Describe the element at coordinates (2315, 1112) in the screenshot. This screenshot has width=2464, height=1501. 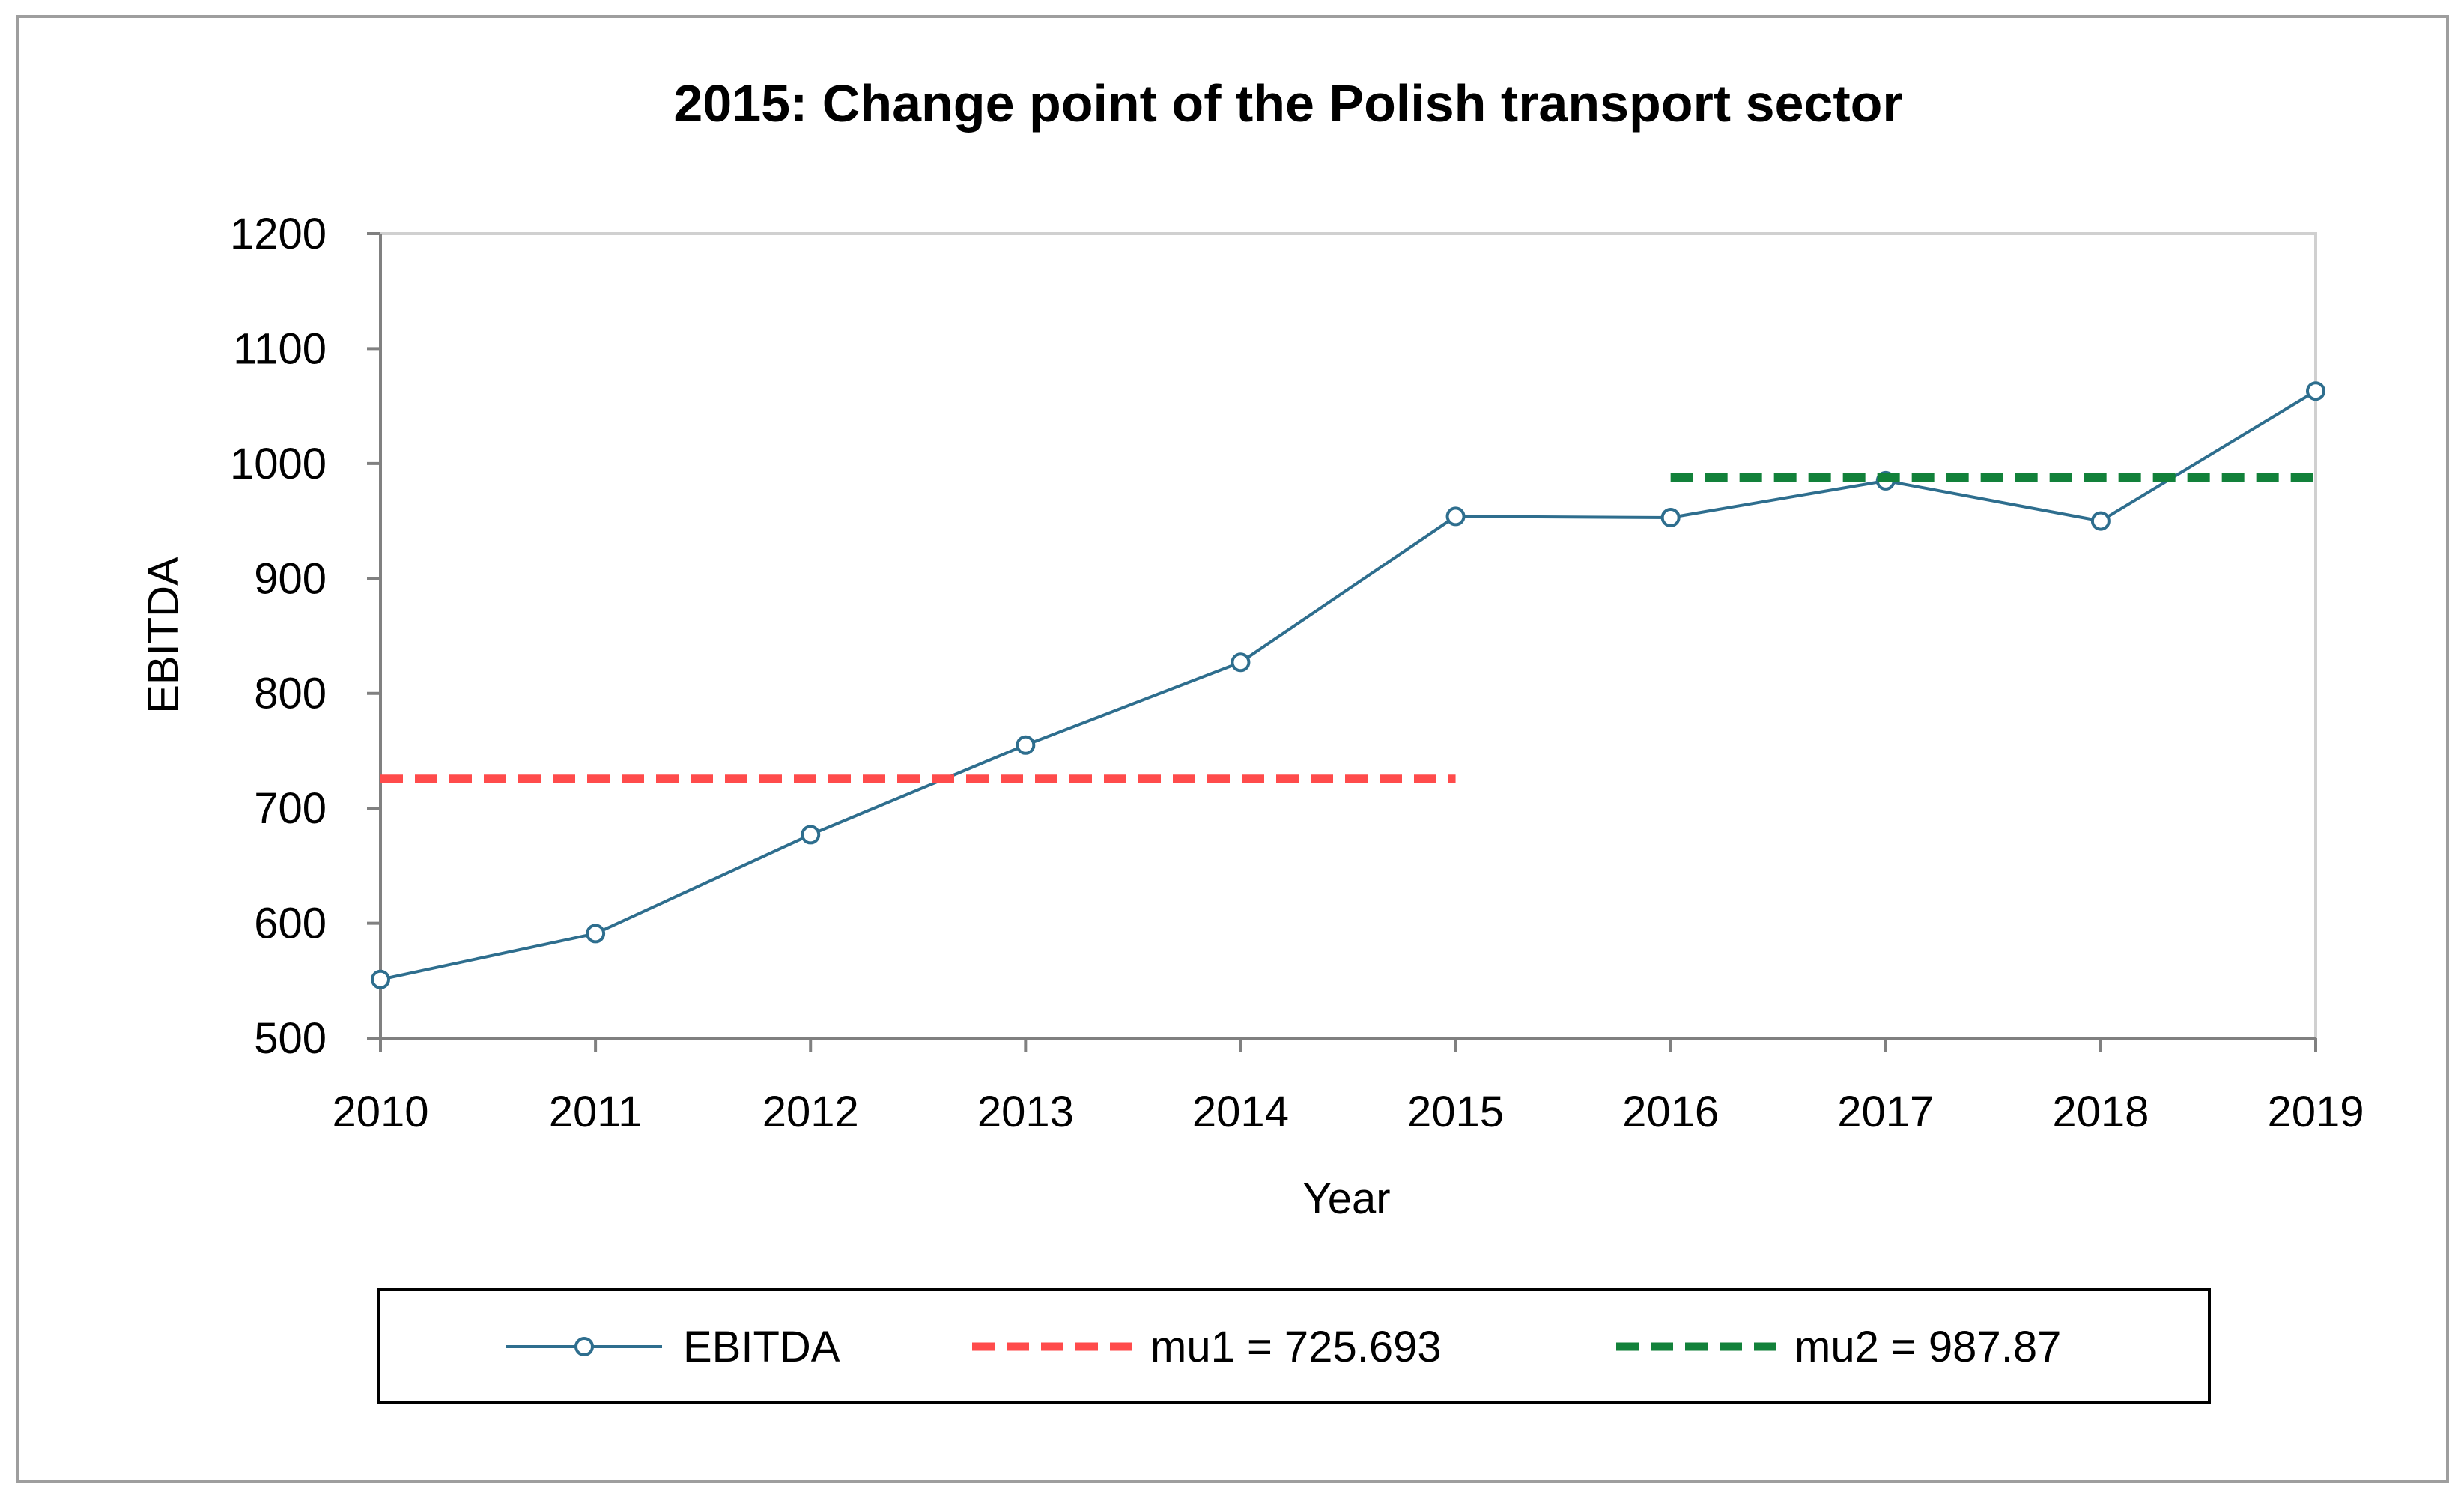
I see `x-tick-label: 2019` at that location.